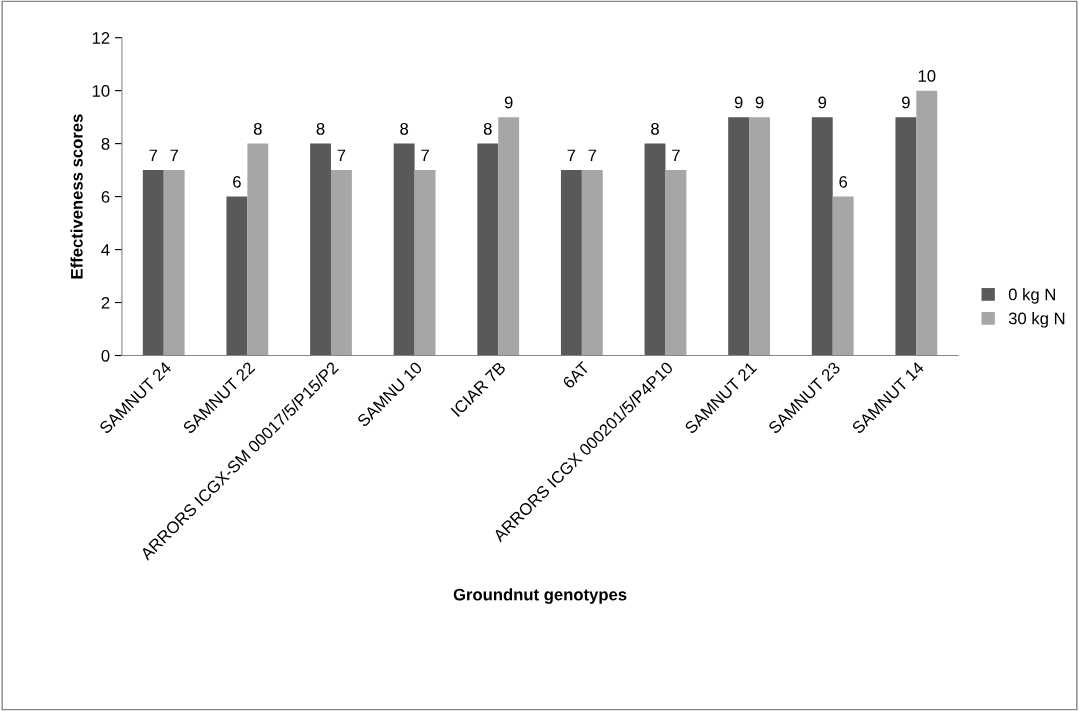  What do you see at coordinates (76, 196) in the screenshot?
I see `y-axis-title: Effectiveness scores` at bounding box center [76, 196].